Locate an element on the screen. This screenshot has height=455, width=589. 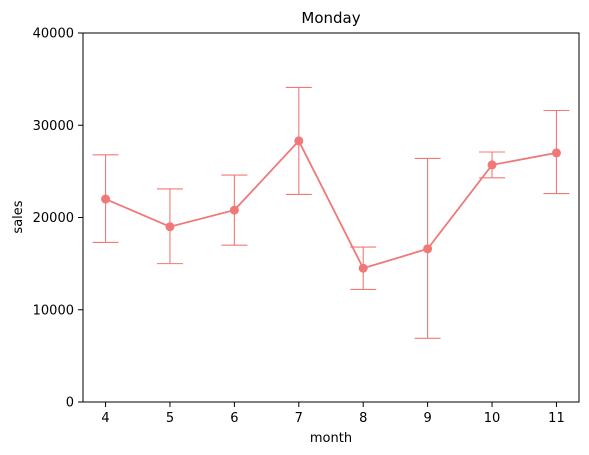
x-axis: 4 5 6 7 8 9 10 11 is located at coordinates (333, 414).